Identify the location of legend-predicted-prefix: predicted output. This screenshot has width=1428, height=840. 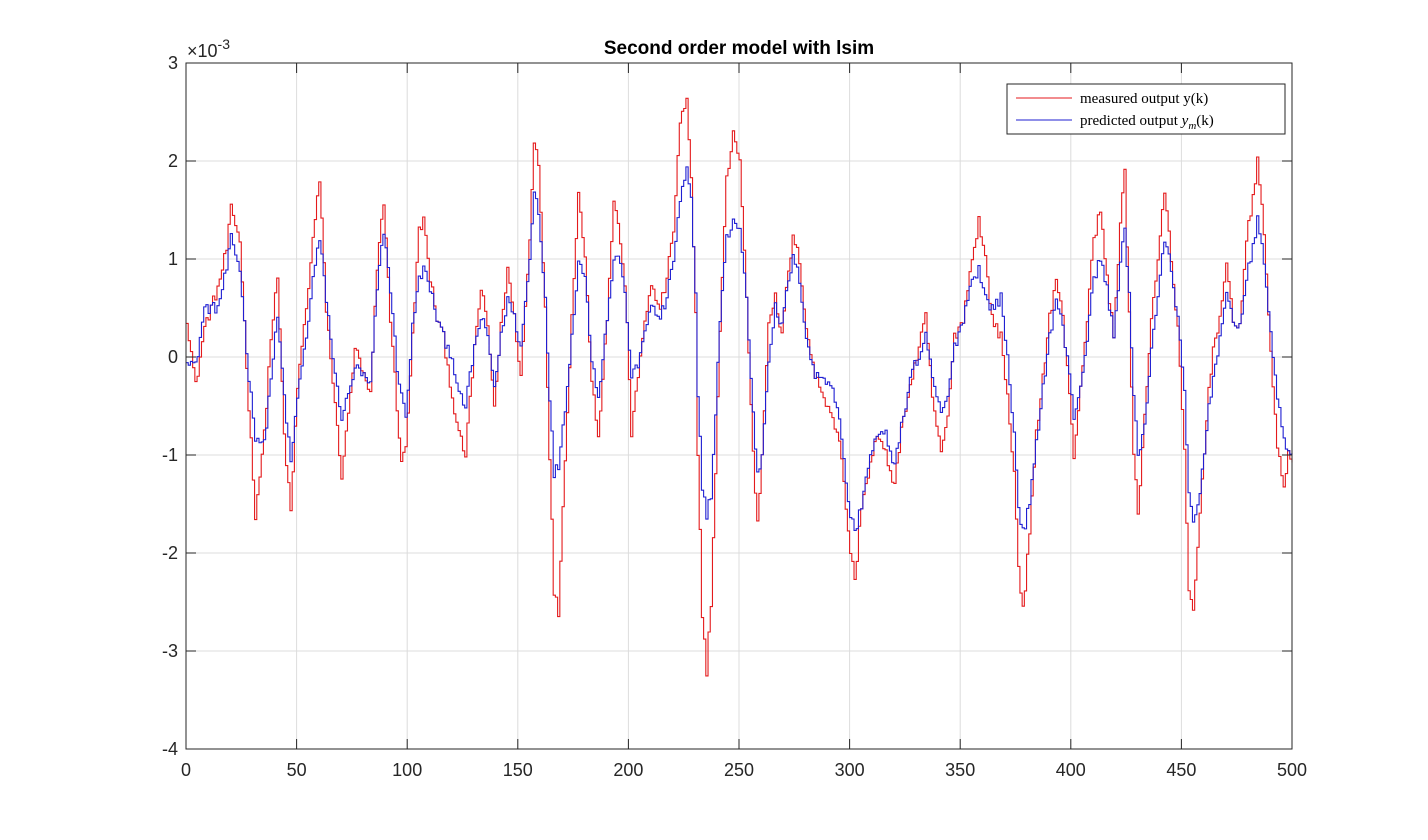
(1131, 121).